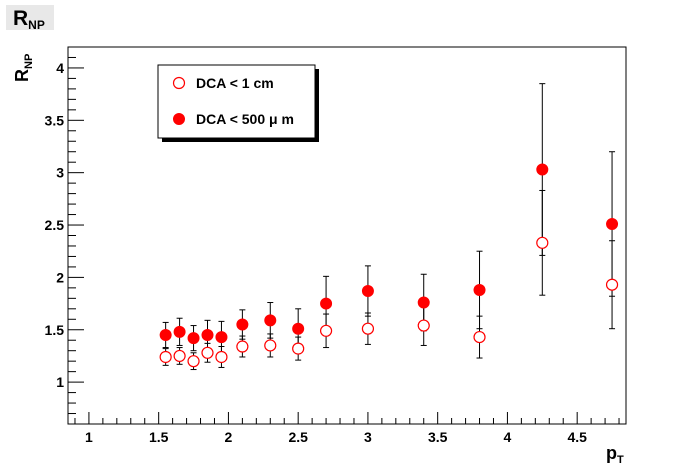  Describe the element at coordinates (620, 460) in the screenshot. I see `x-axis-label-sub: T` at that location.